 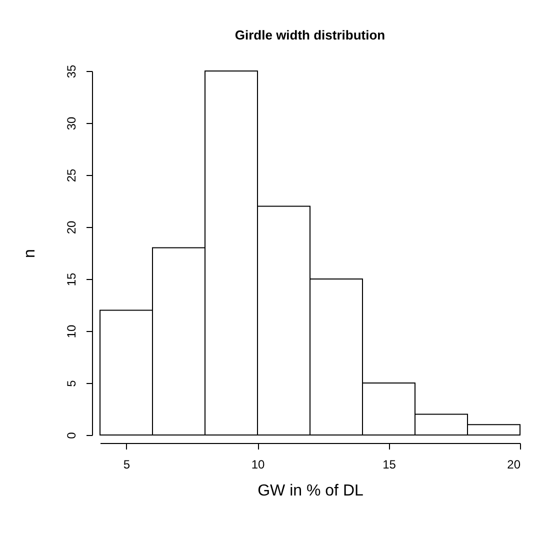 I want to click on y-tick-label: 15, so click(x=71, y=279).